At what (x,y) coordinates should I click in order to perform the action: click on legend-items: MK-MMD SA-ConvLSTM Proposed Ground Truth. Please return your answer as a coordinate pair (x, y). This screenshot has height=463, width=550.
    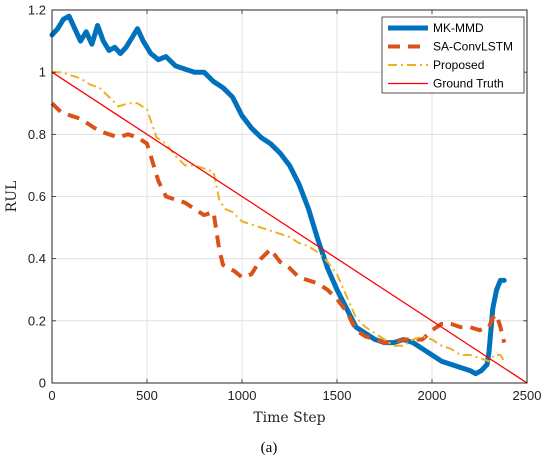
    Looking at the image, I should click on (450, 56).